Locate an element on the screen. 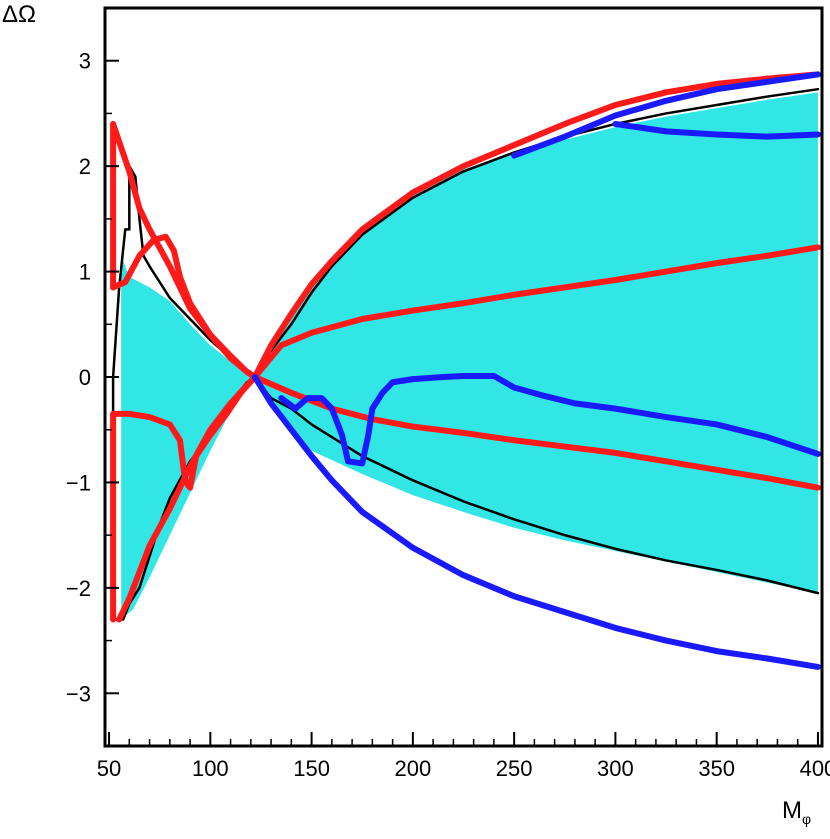 This screenshot has height=839, width=830. x-tick-label: 50 is located at coordinates (109, 768).